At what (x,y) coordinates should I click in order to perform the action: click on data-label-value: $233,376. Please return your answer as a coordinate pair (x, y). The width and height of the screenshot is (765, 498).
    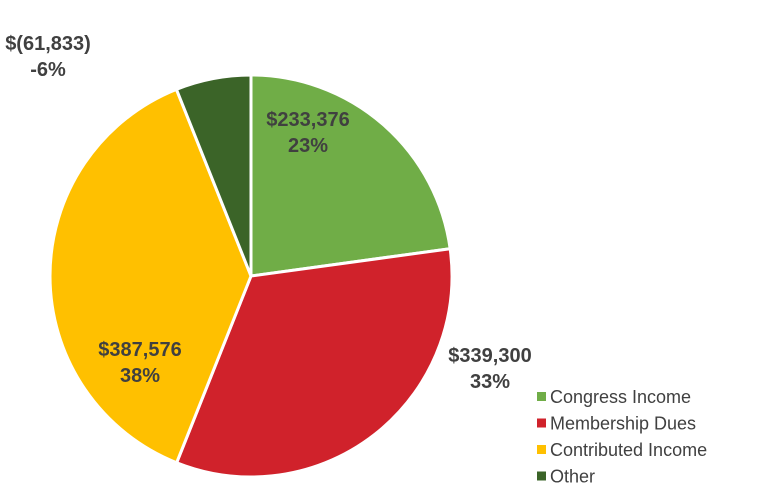
    Looking at the image, I should click on (307, 120).